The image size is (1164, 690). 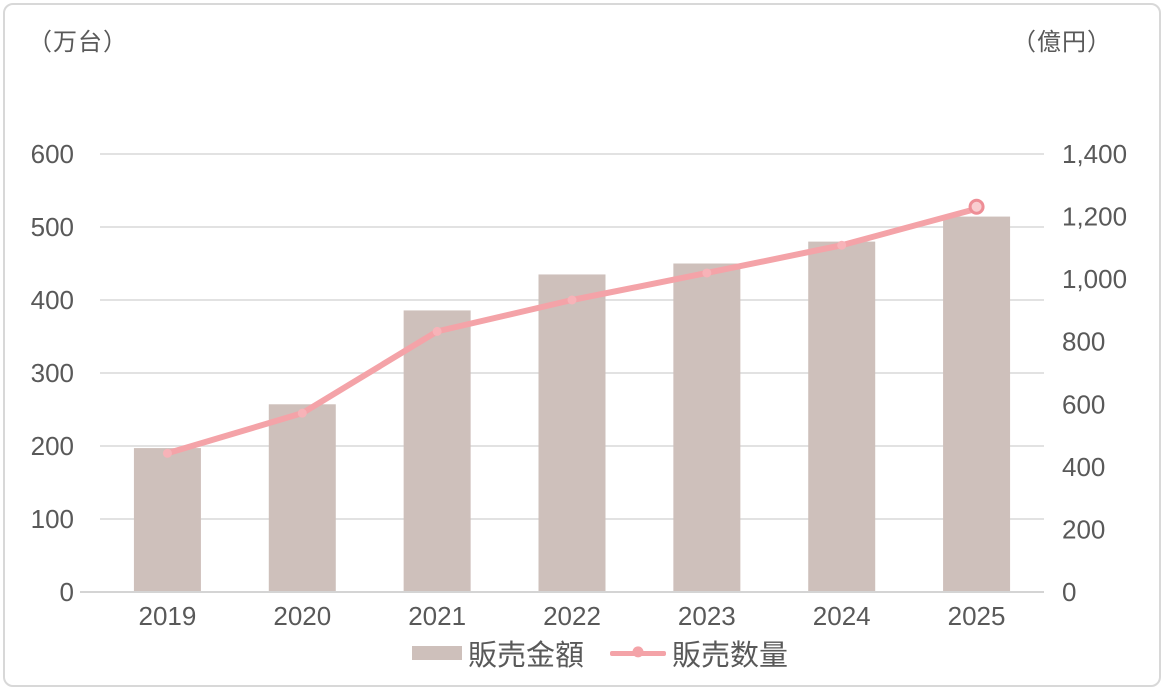 I want to click on right-tick-label: 0, so click(x=1069, y=592).